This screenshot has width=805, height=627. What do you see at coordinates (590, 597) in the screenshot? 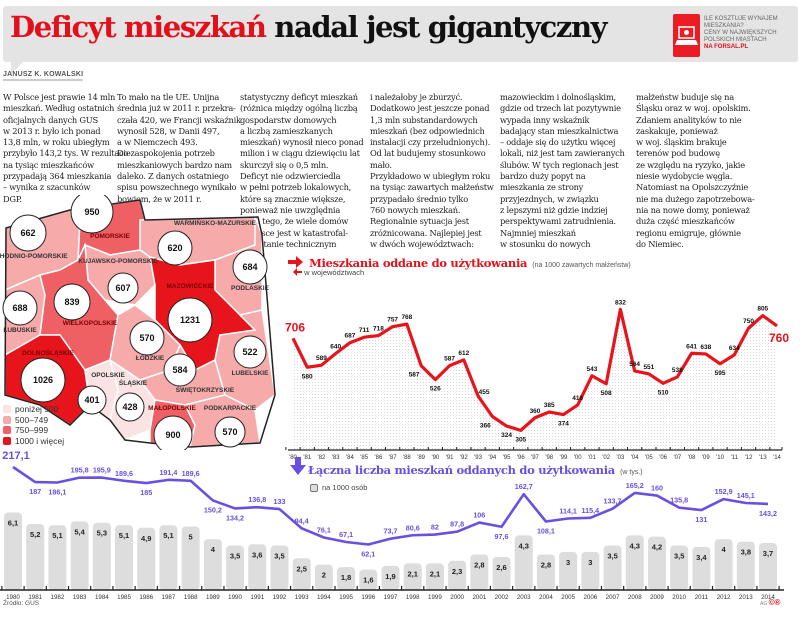
I see `x-tick-label: 2006` at bounding box center [590, 597].